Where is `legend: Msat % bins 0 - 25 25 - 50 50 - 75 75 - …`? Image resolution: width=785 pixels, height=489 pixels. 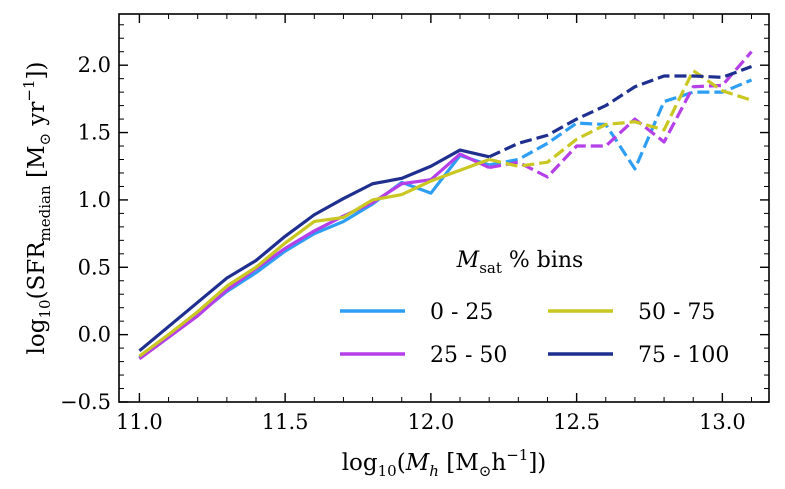
legend: Msat % bins 0 - 25 25 - 50 50 - 75 75 - … is located at coordinates (534, 308).